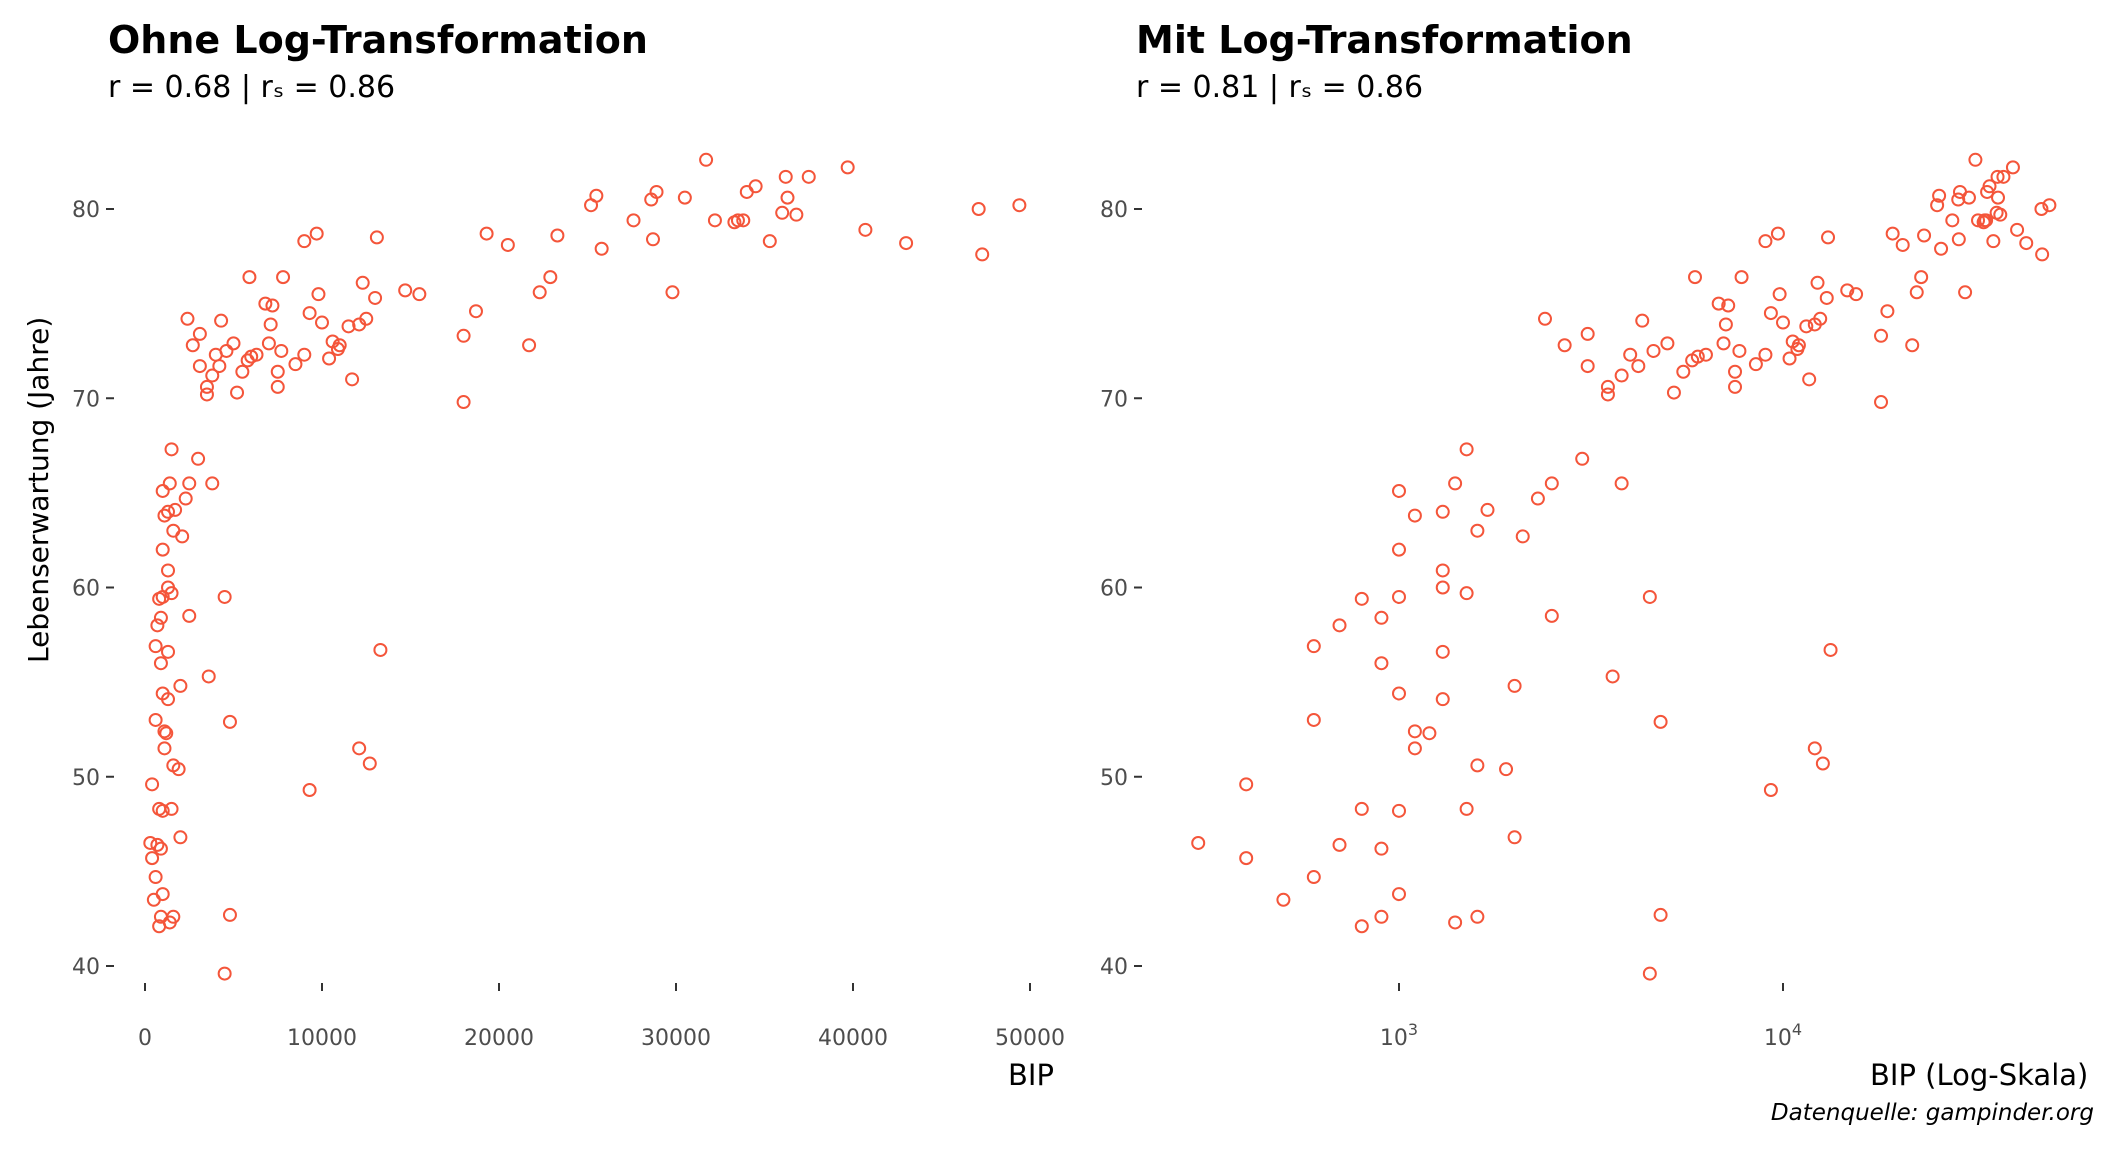 This screenshot has height=1152, width=2112. Describe the element at coordinates (378, 40) in the screenshot. I see `left-panel-title: Ohne Log-Transformation` at that location.